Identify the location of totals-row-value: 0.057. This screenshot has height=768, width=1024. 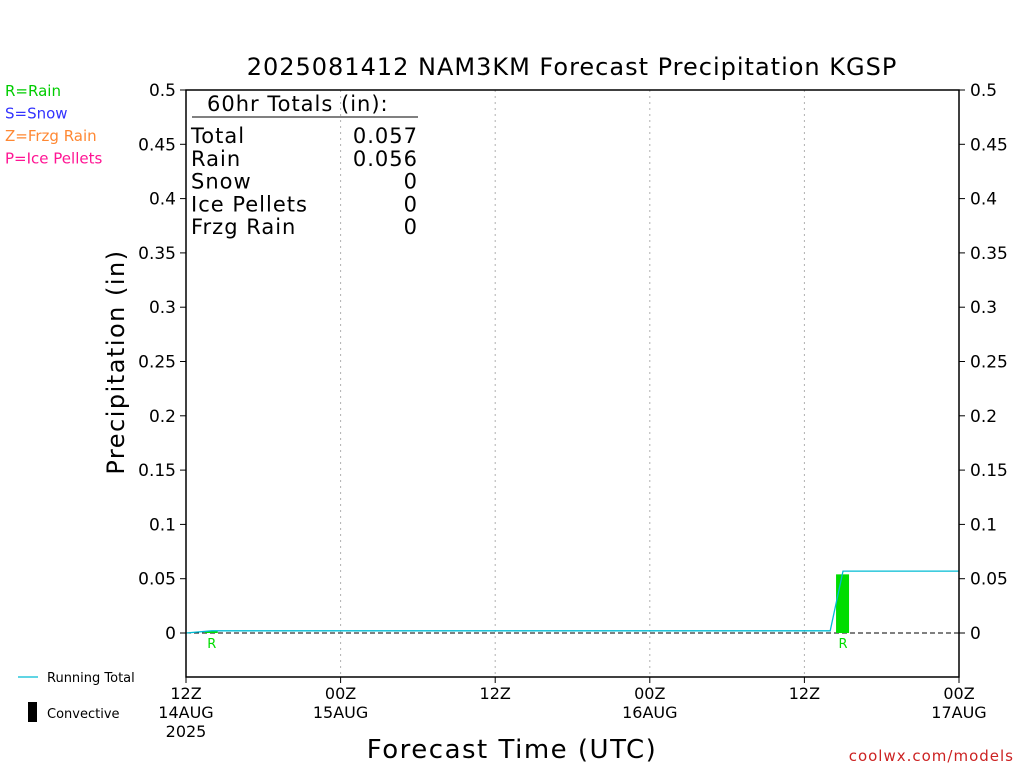
(385, 136).